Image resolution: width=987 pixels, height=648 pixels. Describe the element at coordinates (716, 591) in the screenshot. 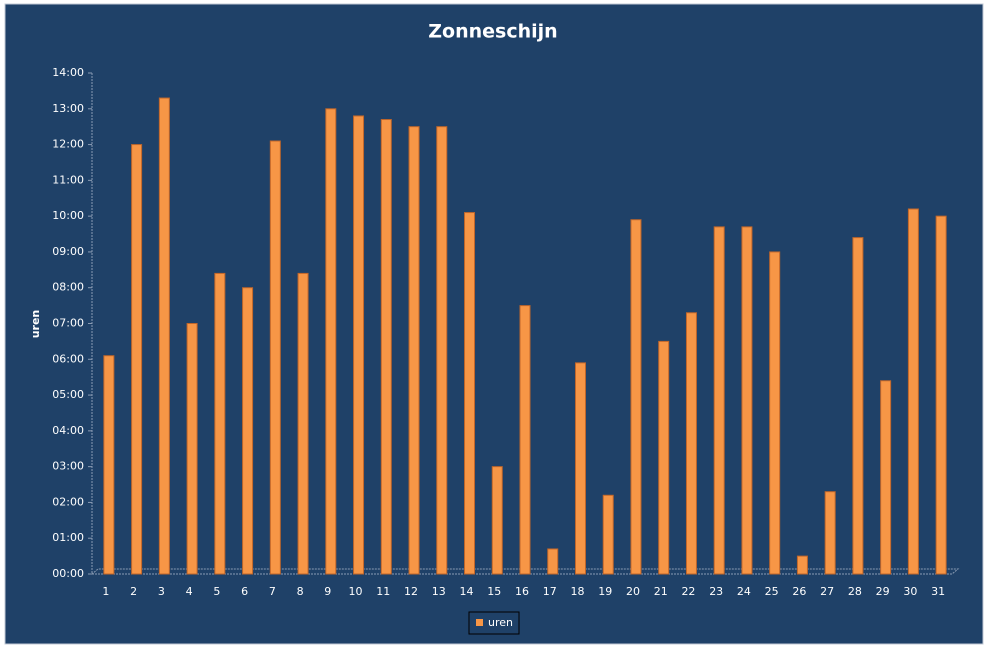

I see `x-tick-label: 23` at that location.